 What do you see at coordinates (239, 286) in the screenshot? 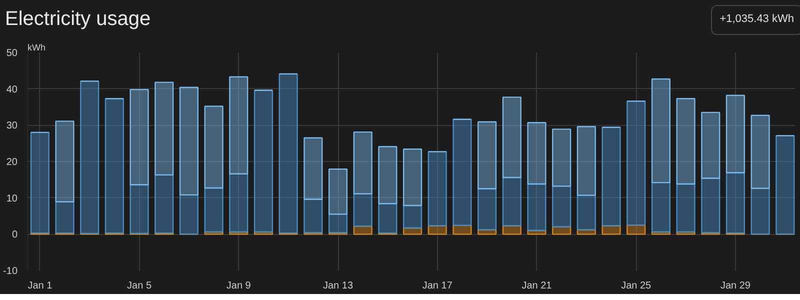
I see `x-tick-label: Jan 9` at bounding box center [239, 286].